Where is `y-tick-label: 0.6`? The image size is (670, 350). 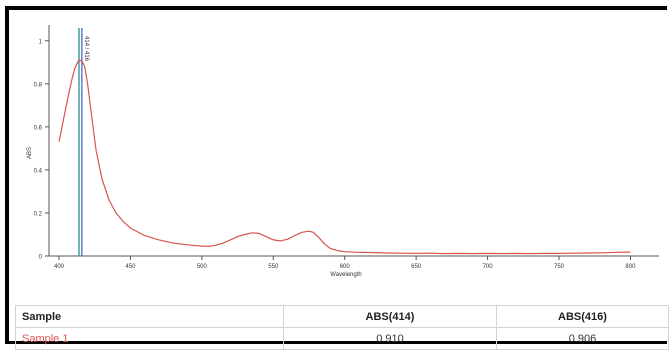
y-tick-label: 0.6 is located at coordinates (38, 128).